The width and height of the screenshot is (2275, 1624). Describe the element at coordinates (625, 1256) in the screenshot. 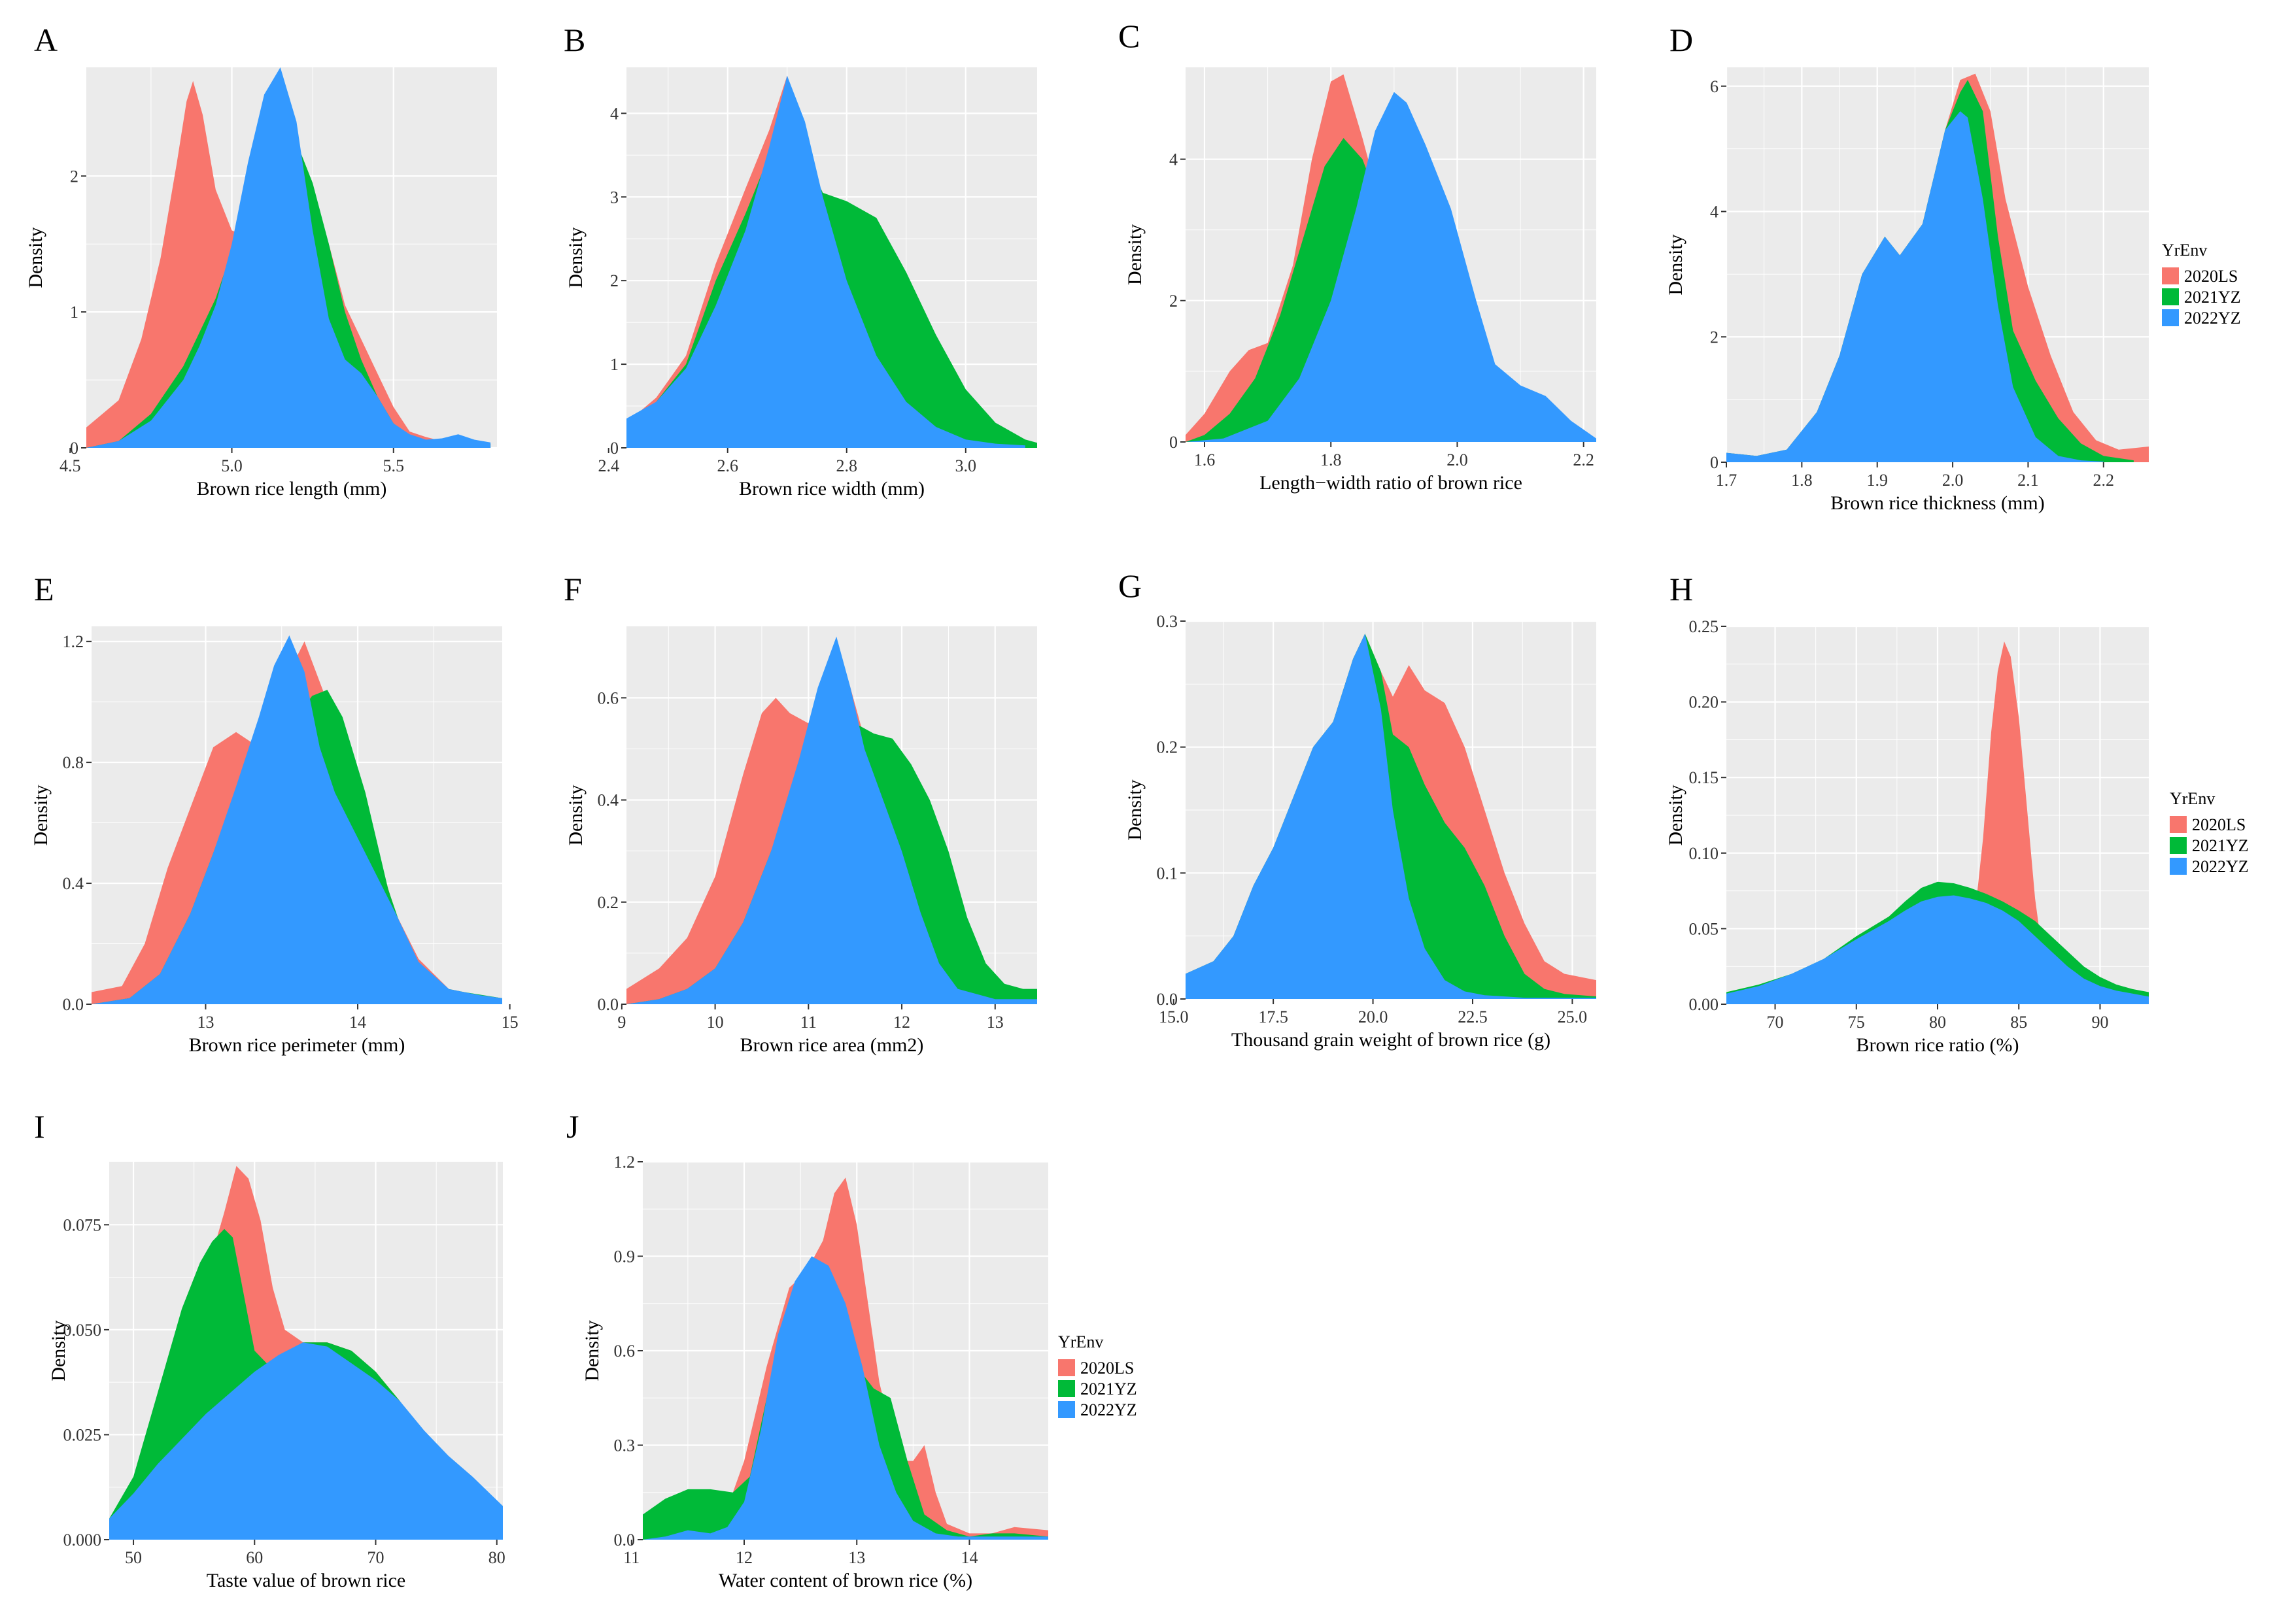

I see `y-tick-label: 0.9` at that location.